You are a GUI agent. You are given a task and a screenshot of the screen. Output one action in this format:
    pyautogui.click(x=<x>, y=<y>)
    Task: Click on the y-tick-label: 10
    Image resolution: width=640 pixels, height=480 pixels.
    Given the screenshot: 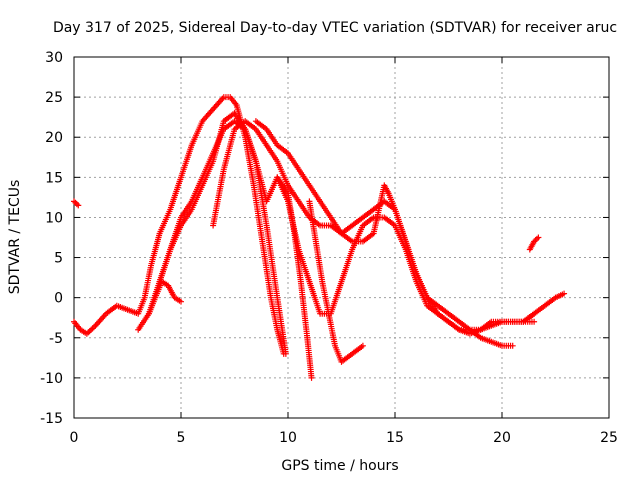 What is the action you would take?
    pyautogui.click(x=54, y=218)
    